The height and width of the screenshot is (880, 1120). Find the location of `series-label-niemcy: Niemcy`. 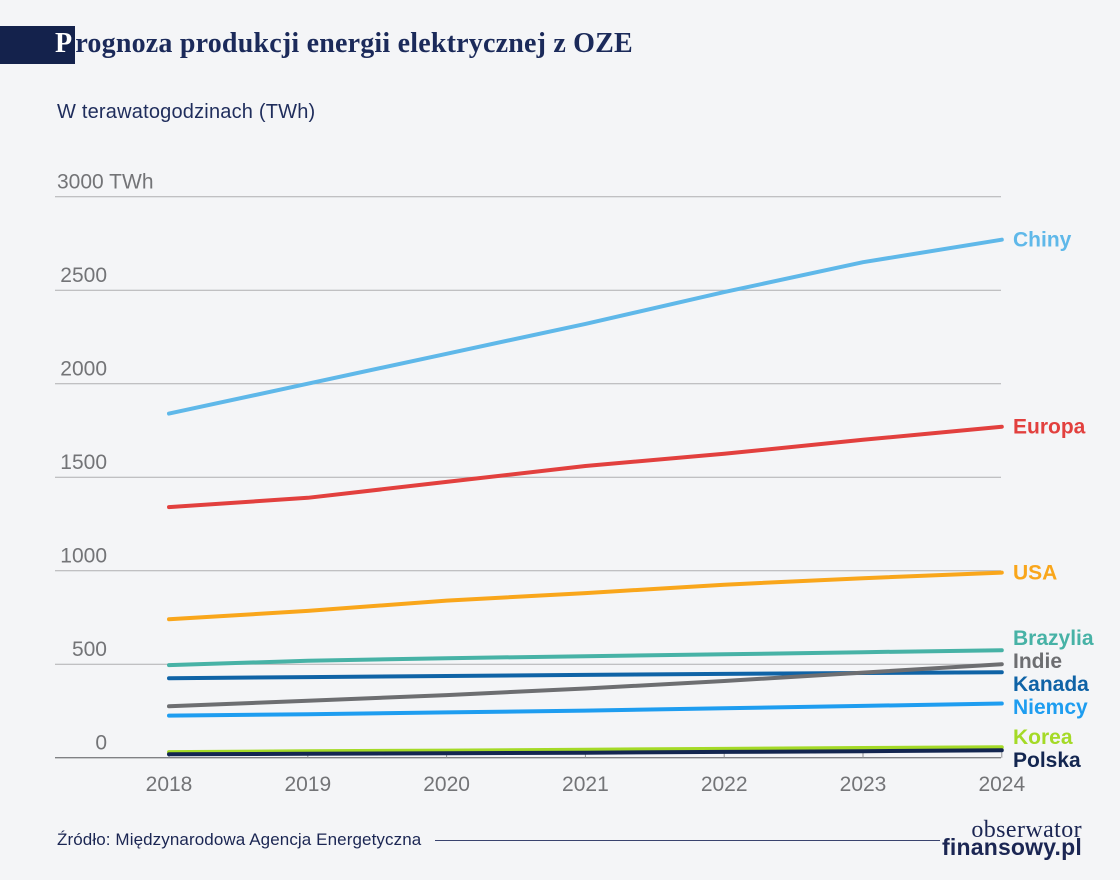

series-label-niemcy: Niemcy is located at coordinates (1050, 707).